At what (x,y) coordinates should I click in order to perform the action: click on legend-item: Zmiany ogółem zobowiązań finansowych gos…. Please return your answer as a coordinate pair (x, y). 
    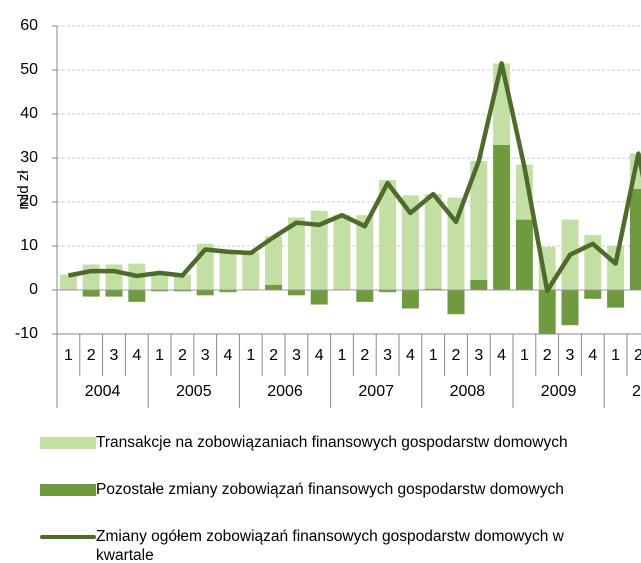
    Looking at the image, I should click on (340, 545).